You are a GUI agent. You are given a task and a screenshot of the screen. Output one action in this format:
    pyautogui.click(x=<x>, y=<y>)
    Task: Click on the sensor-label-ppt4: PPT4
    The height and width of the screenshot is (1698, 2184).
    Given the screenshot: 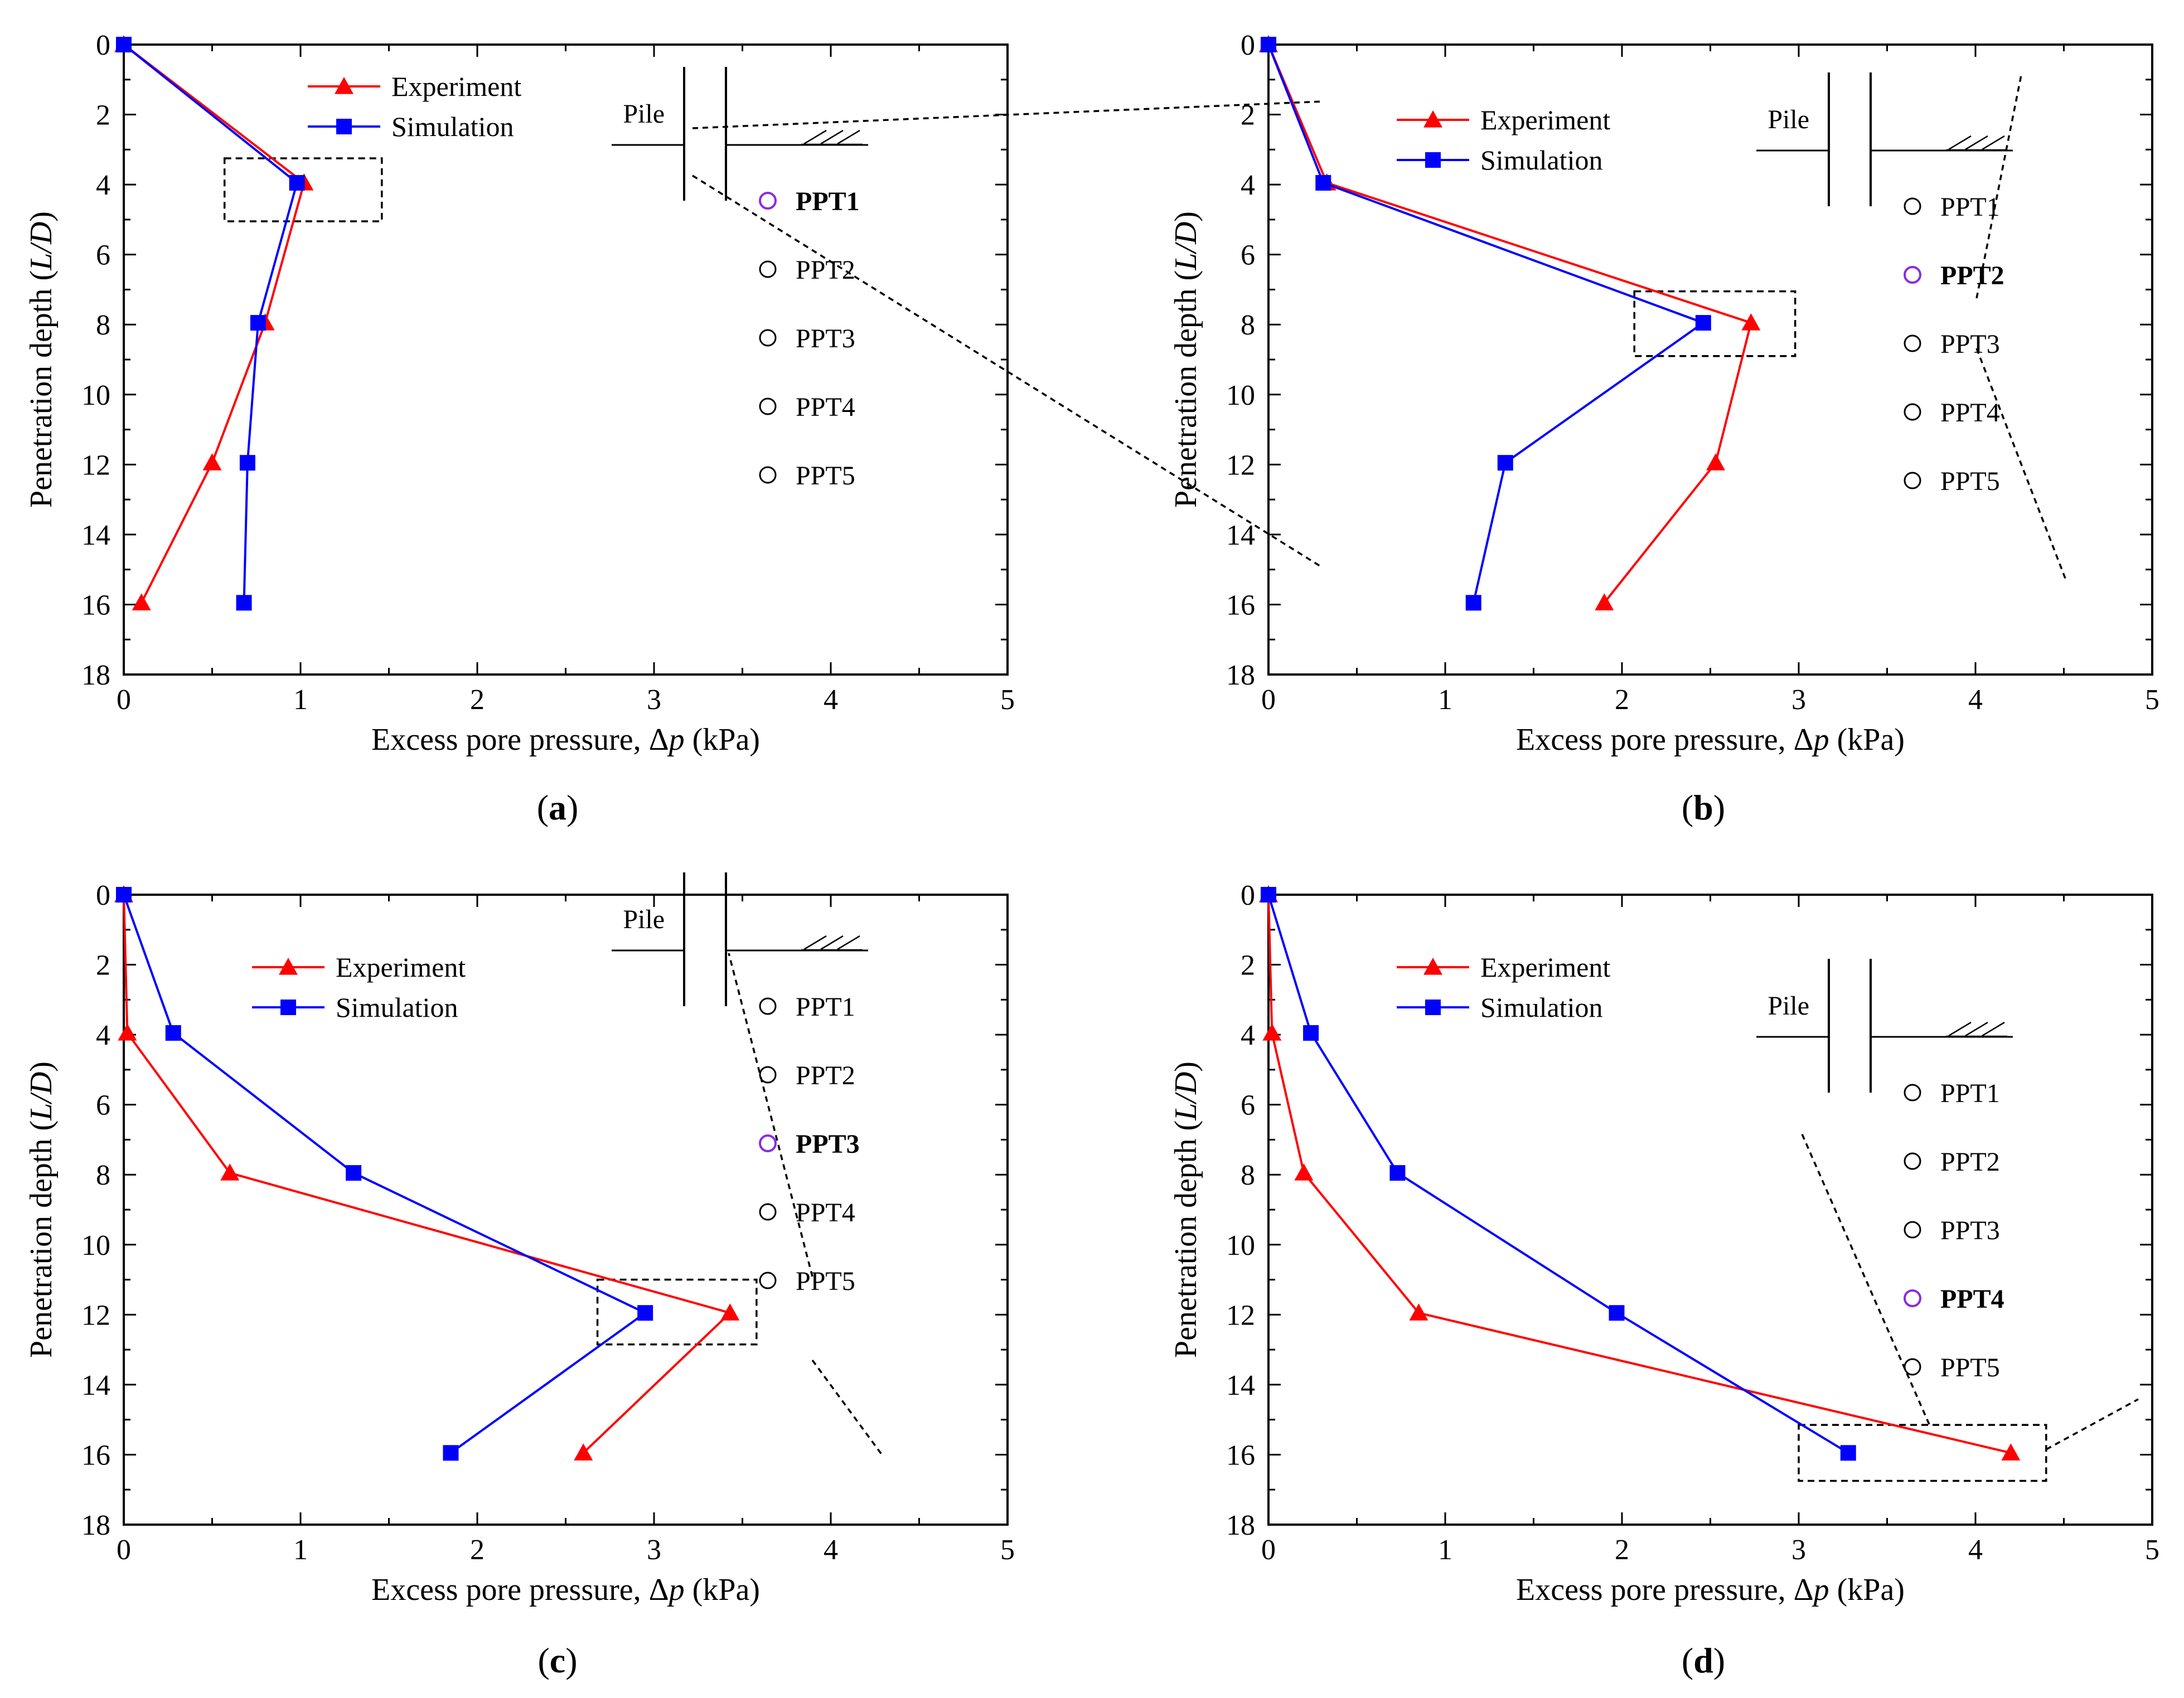 What is the action you would take?
    pyautogui.click(x=825, y=407)
    